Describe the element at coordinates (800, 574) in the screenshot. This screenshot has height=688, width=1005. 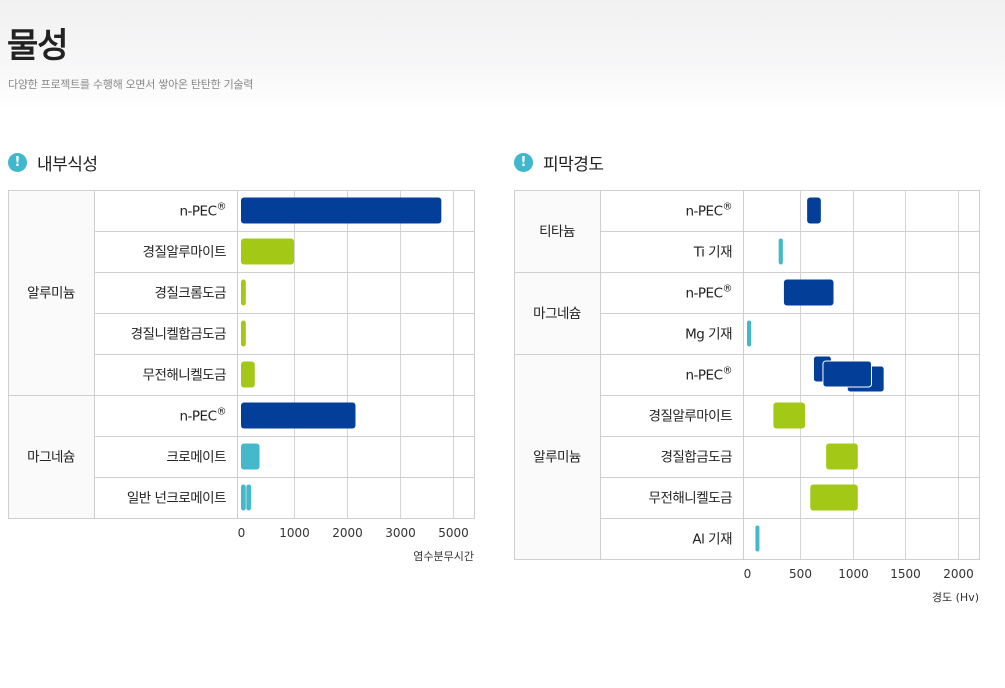
I see `x-tick-label: 500` at that location.